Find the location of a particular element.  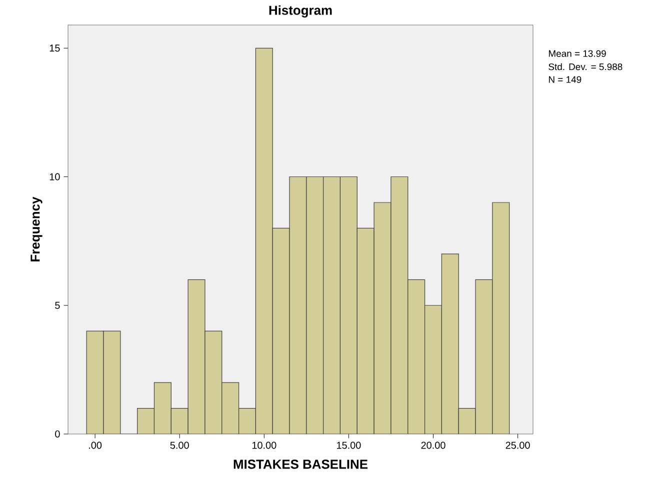

text: N = 149 is located at coordinates (565, 79).